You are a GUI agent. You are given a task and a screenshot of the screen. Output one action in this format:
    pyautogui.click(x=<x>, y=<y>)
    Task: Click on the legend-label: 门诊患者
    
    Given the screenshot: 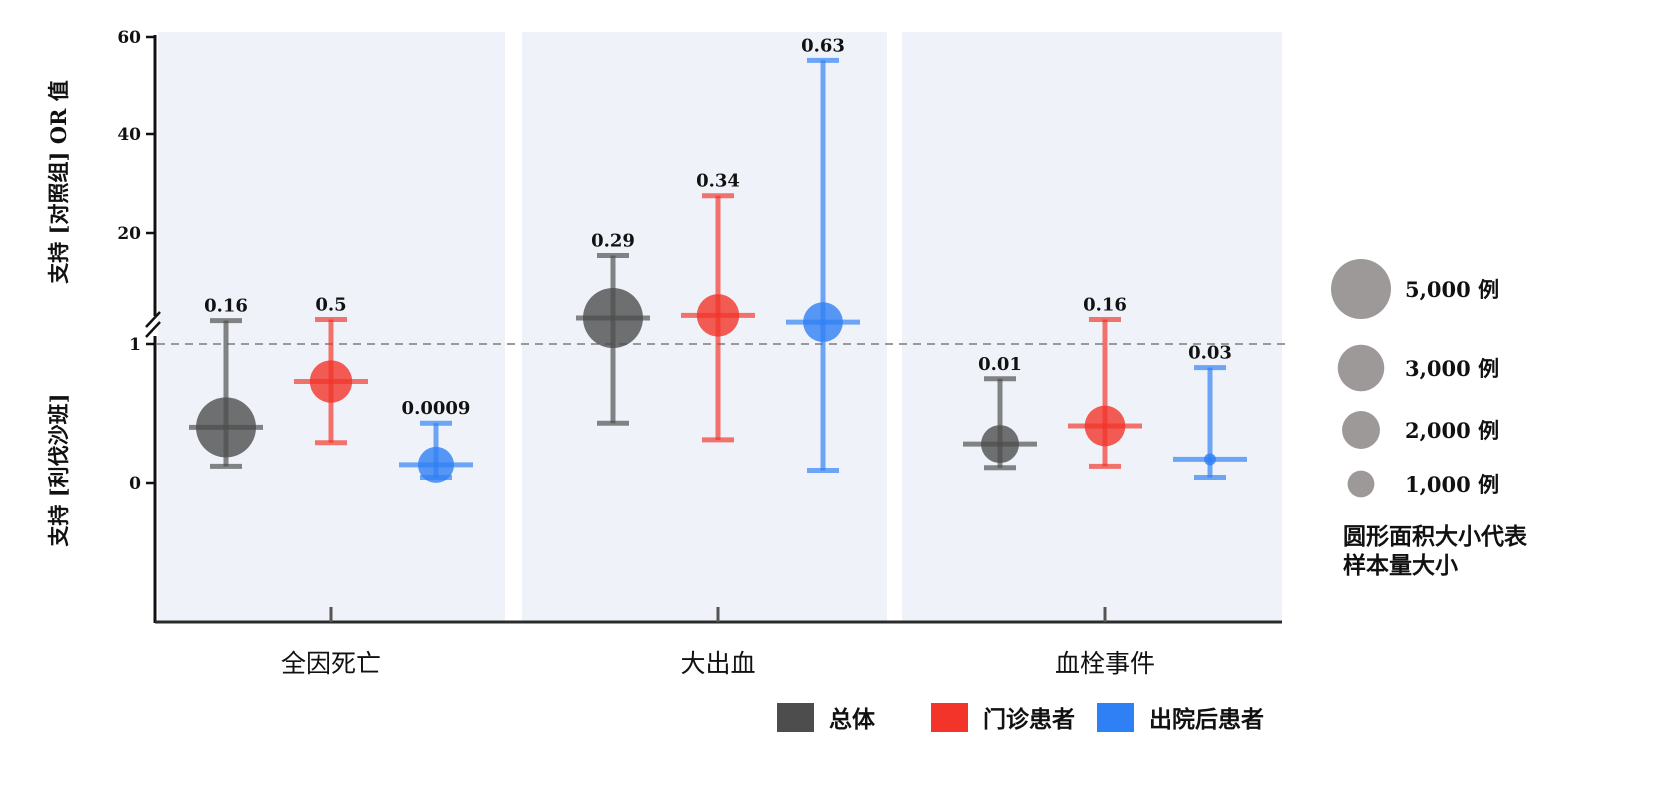 What is the action you would take?
    pyautogui.click(x=1029, y=719)
    